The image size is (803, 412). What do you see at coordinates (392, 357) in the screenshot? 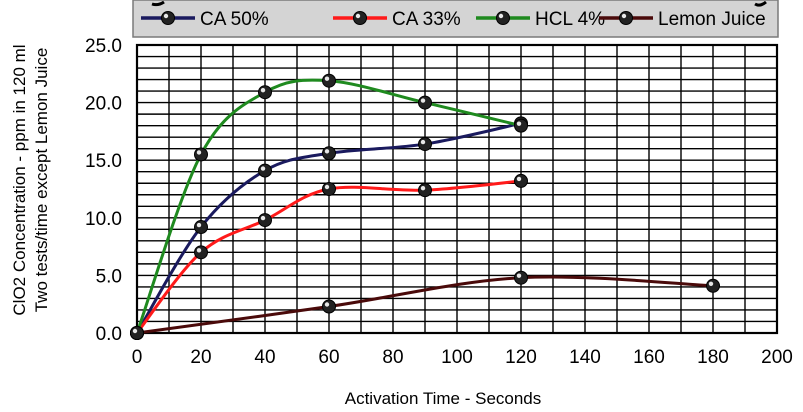
I see `x-tick-label: 80` at bounding box center [392, 357].